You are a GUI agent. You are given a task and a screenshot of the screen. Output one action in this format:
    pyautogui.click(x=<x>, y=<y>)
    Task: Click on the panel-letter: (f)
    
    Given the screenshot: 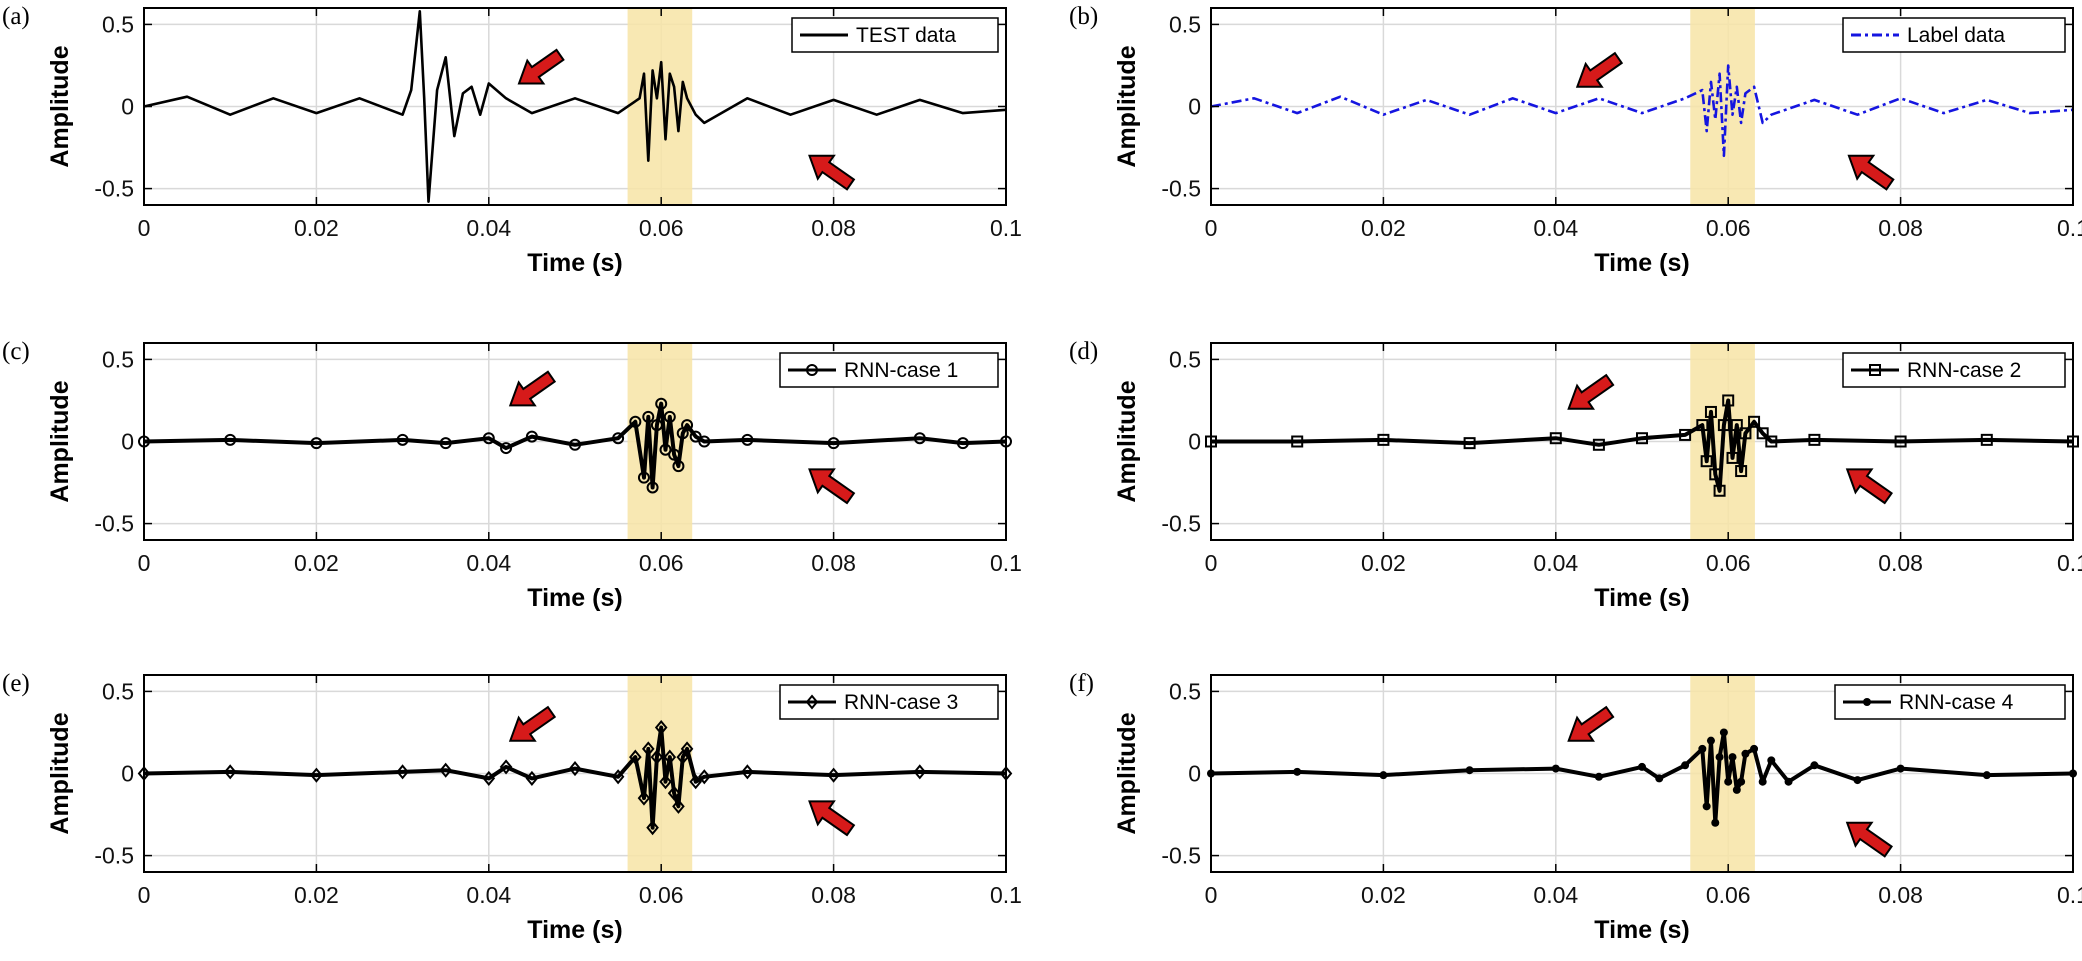 What is the action you would take?
    pyautogui.click(x=1081, y=683)
    